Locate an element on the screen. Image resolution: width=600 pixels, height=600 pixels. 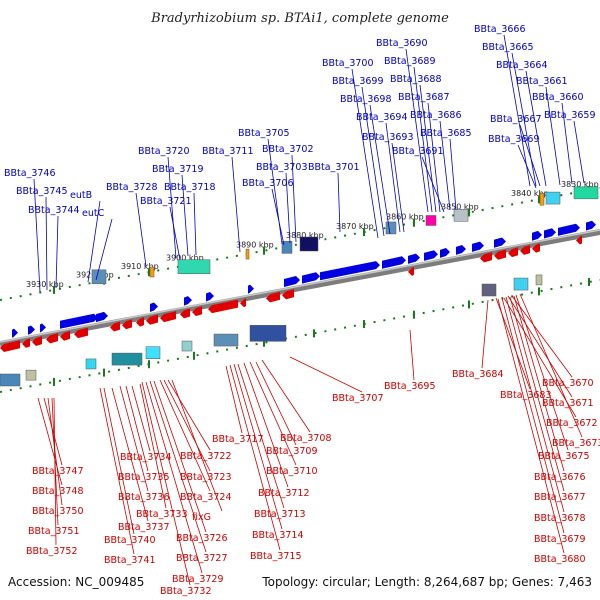
gene-label: BBta_3717 is located at coordinates (238, 439).